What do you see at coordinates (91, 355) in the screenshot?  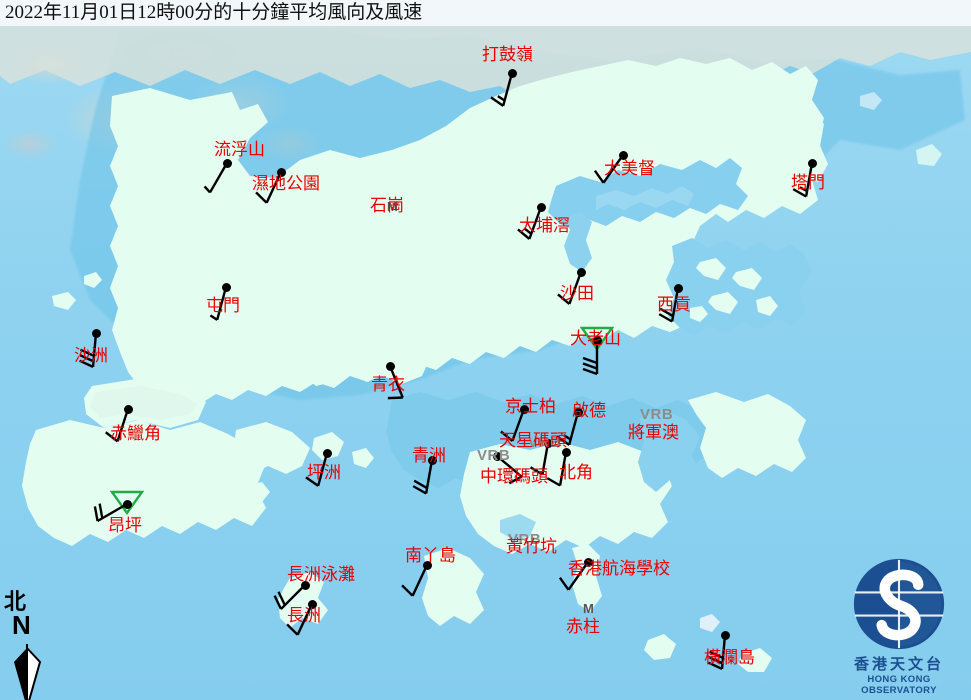 I see `station-label: 沙洲` at bounding box center [91, 355].